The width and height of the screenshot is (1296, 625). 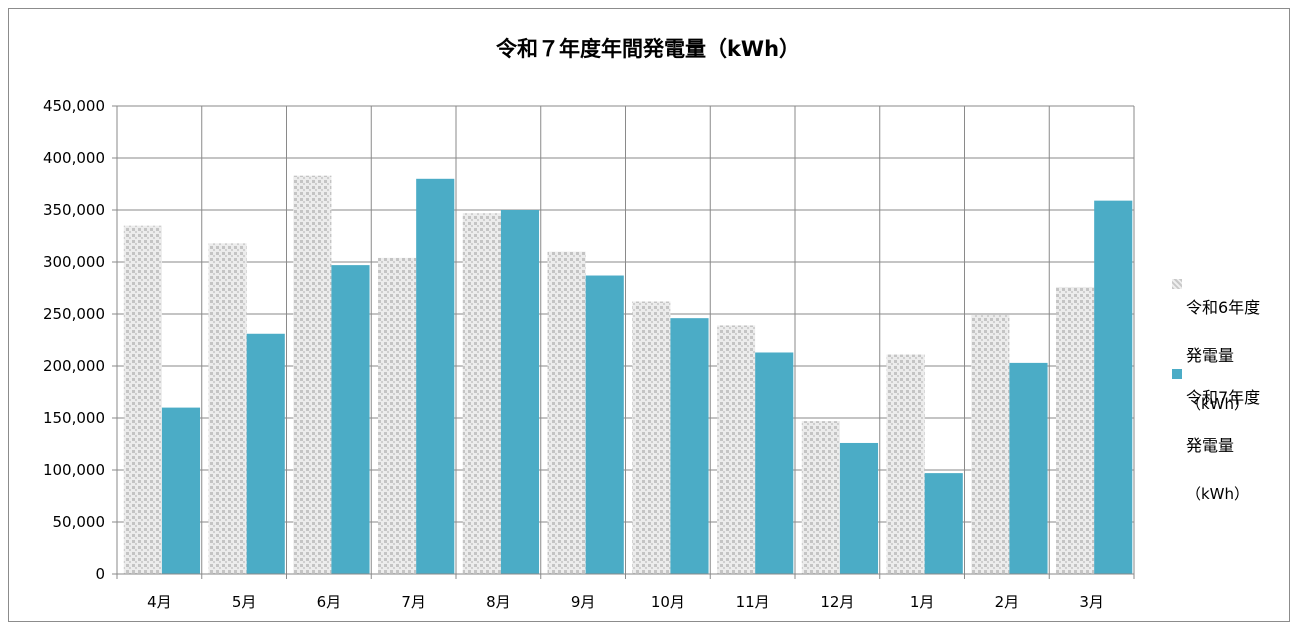 What do you see at coordinates (74, 210) in the screenshot?
I see `y-tick-label: 350,000` at bounding box center [74, 210].